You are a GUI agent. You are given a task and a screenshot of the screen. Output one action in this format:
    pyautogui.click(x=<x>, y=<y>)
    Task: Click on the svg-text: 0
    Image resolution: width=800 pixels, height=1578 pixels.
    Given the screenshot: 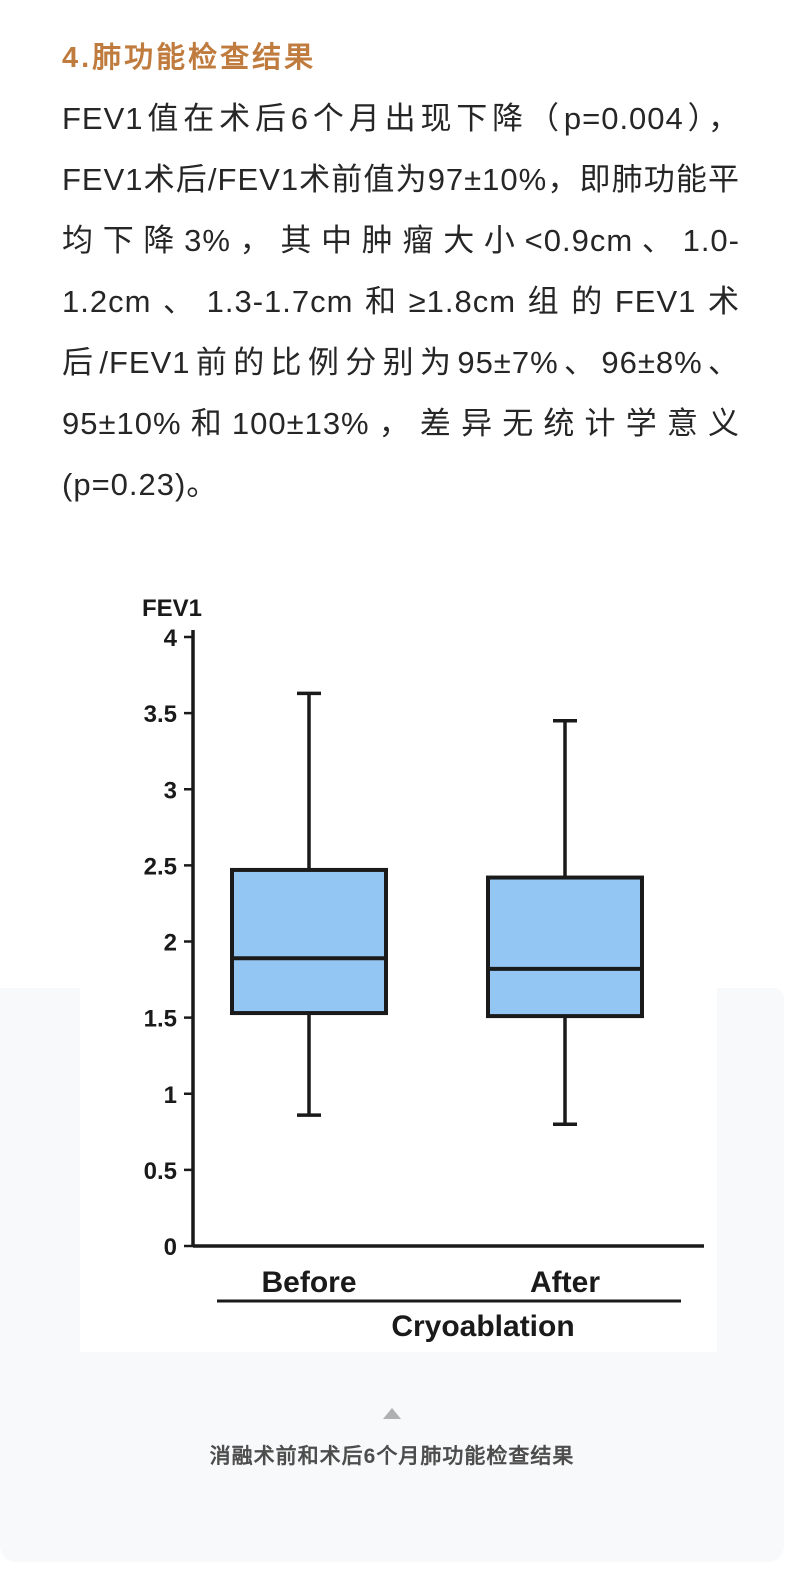 What is the action you would take?
    pyautogui.click(x=170, y=1247)
    